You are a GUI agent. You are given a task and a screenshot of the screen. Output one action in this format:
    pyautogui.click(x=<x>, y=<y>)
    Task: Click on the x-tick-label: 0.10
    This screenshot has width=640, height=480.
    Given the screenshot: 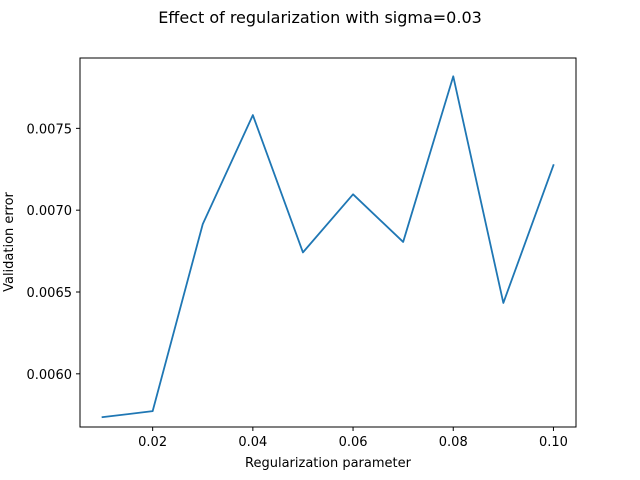 What is the action you would take?
    pyautogui.click(x=553, y=442)
    